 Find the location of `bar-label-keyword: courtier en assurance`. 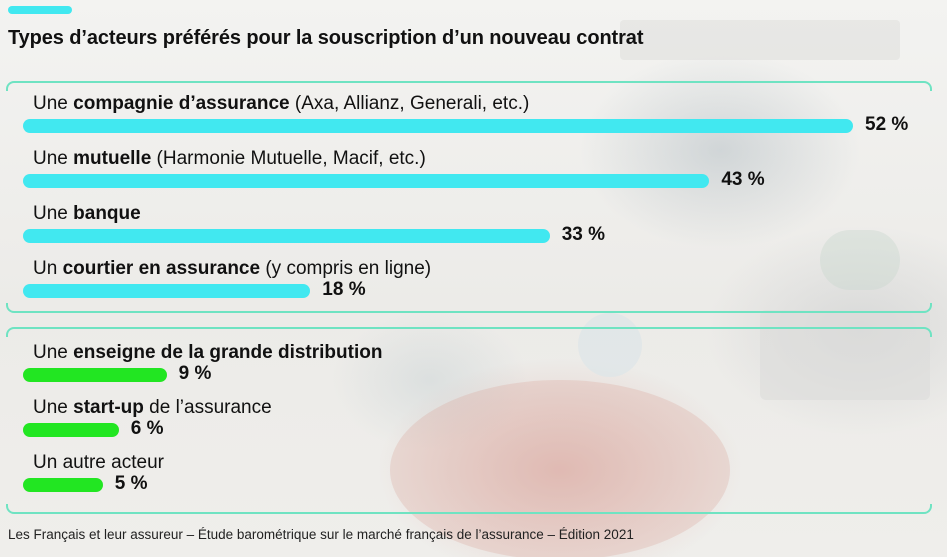

bar-label-keyword: courtier en assurance is located at coordinates (161, 268).